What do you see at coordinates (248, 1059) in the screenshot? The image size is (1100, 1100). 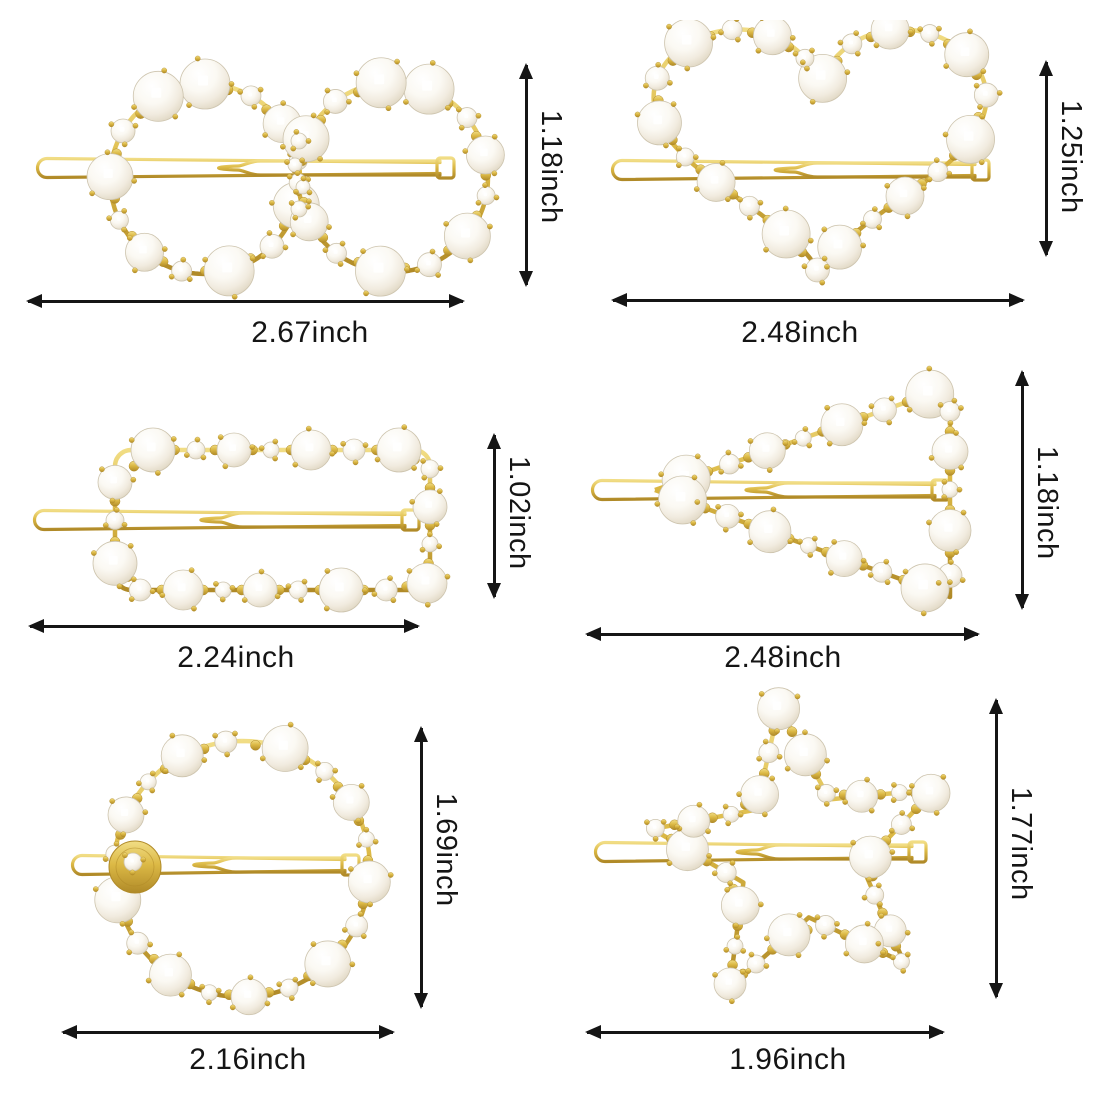 I see `circle-width-label: 2.16inch` at bounding box center [248, 1059].